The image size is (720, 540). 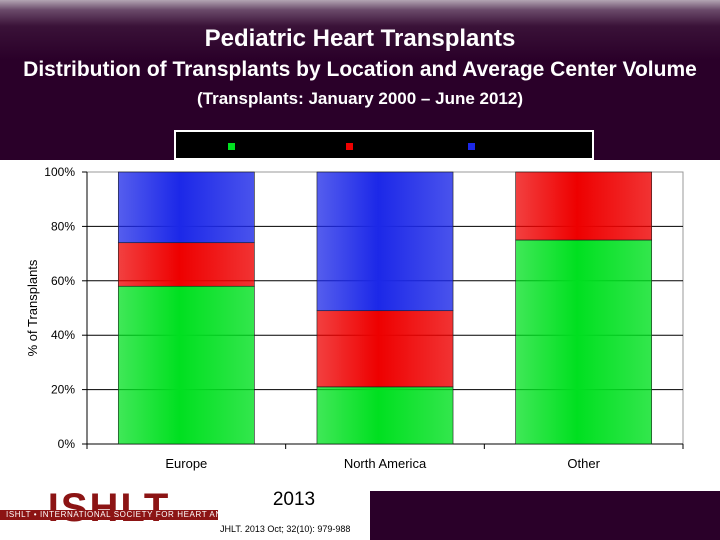 What do you see at coordinates (63, 390) in the screenshot?
I see `y-tick-label: 20%` at bounding box center [63, 390].